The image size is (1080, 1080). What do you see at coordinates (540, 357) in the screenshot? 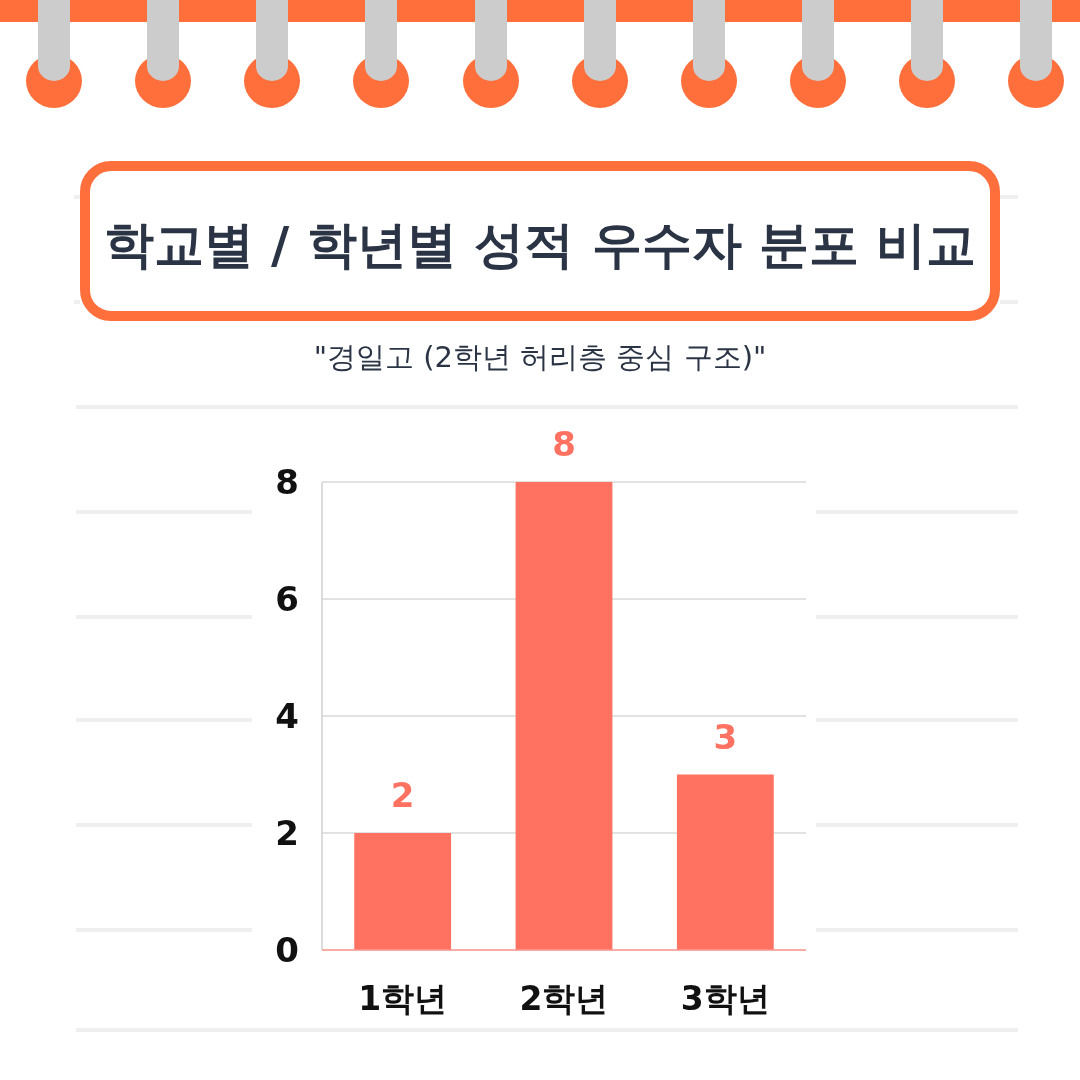
I see `chart-subtitle: "경일고 (2학년 허리층 중심 구조)"` at bounding box center [540, 357].